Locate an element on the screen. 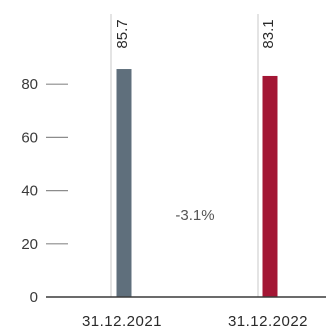 The width and height of the screenshot is (326, 327). x-category-label: 31.12.2021 is located at coordinates (122, 320).